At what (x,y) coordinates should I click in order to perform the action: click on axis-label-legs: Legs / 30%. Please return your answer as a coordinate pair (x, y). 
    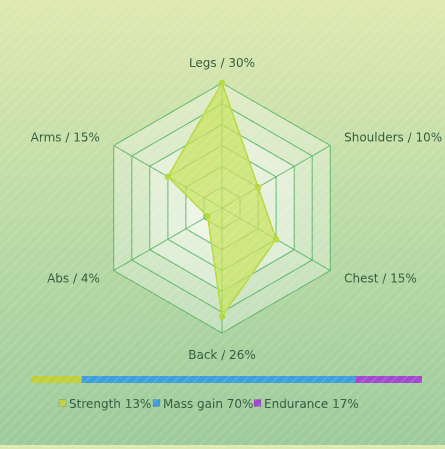
    Looking at the image, I should click on (222, 63).